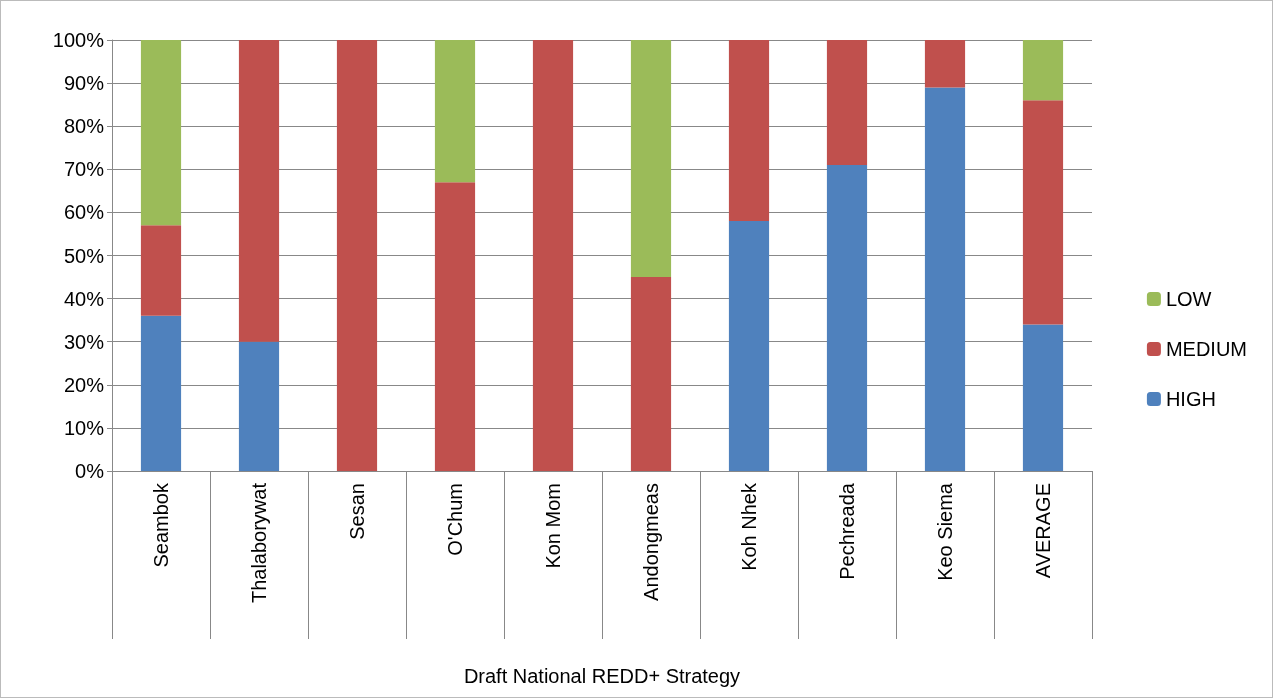 This screenshot has width=1273, height=698. Describe the element at coordinates (84, 298) in the screenshot. I see `y-tick-label: 40%` at that location.